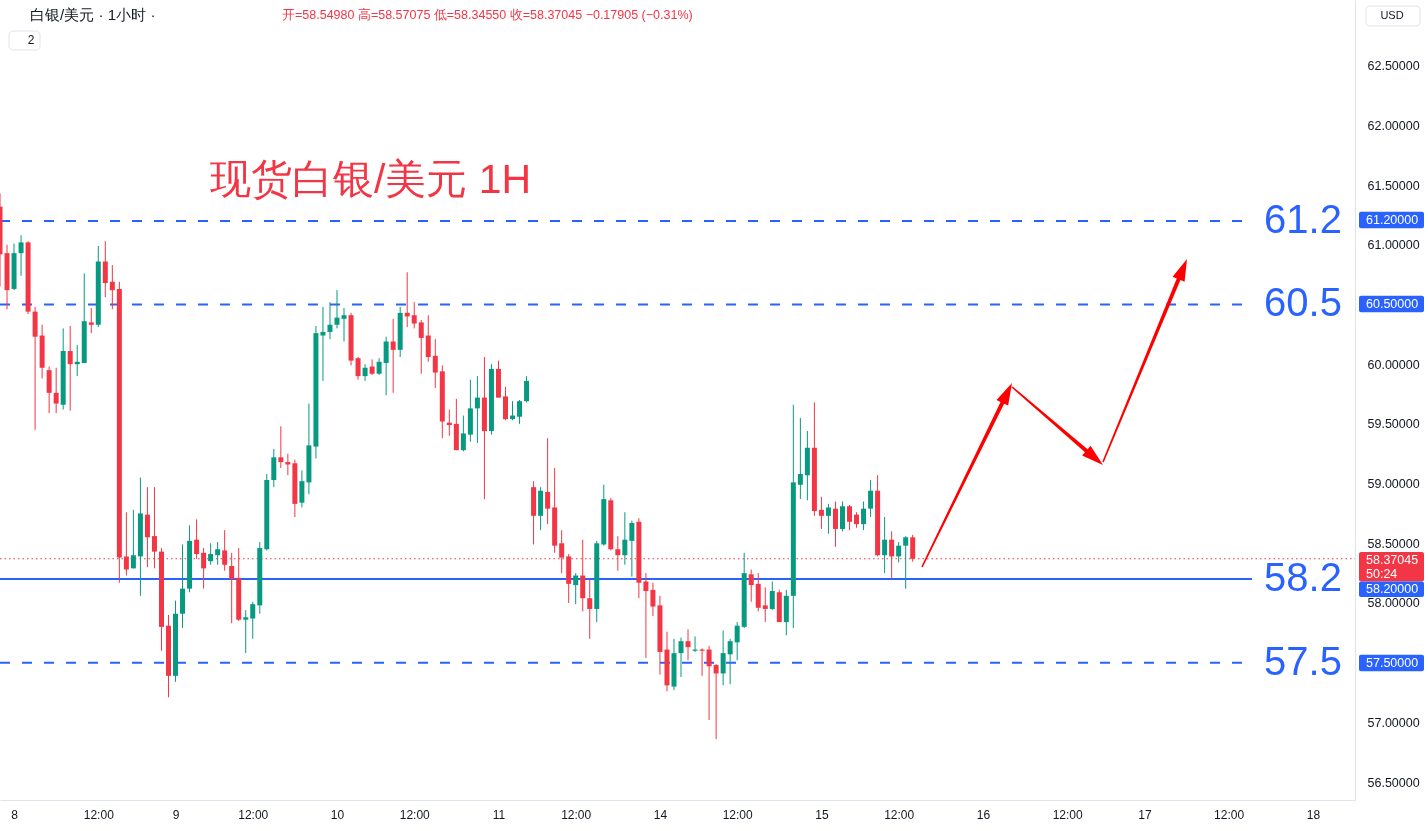  What do you see at coordinates (1145, 814) in the screenshot?
I see `x-tick-label: 17` at bounding box center [1145, 814].